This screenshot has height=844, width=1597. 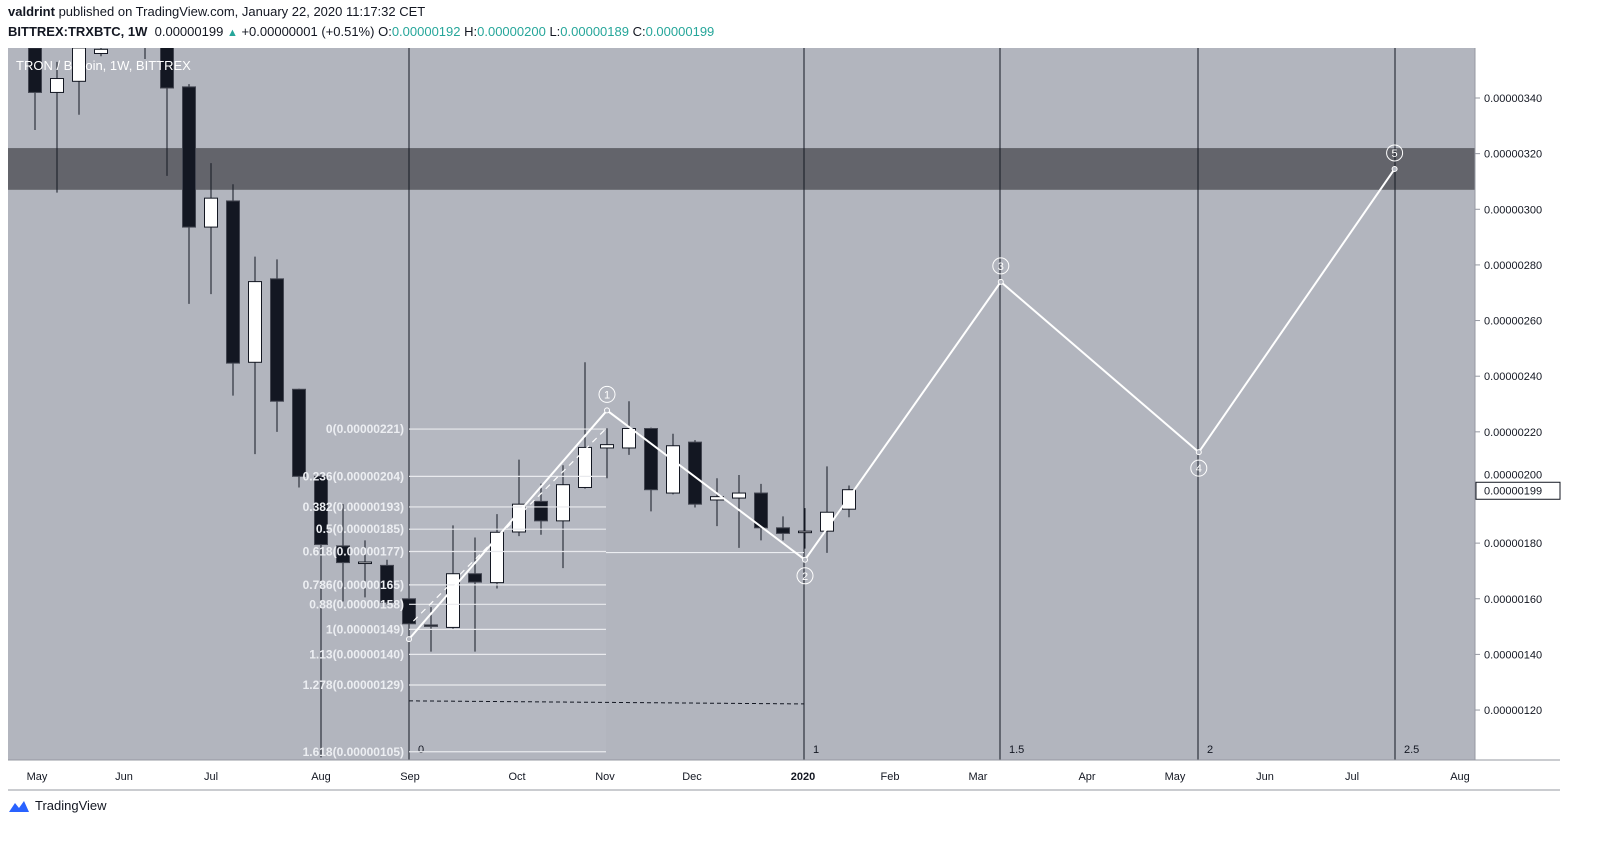 What do you see at coordinates (803, 777) in the screenshot?
I see `time-tick-label: 2020` at bounding box center [803, 777].